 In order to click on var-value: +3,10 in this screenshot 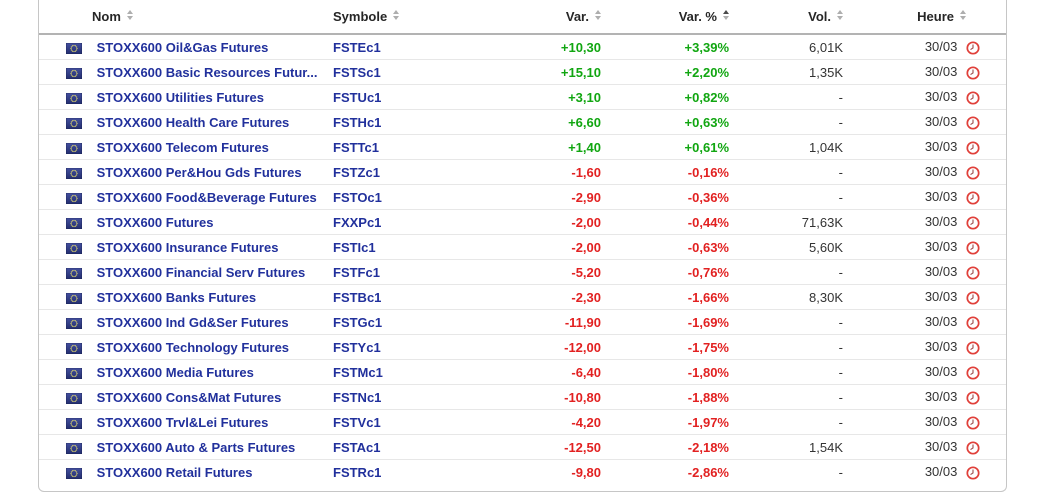, I will do `click(550, 97)`.